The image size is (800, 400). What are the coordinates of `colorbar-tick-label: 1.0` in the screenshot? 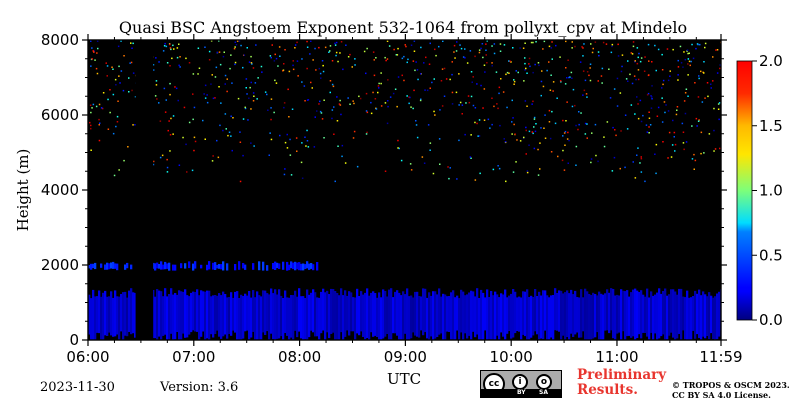 It's located at (771, 191).